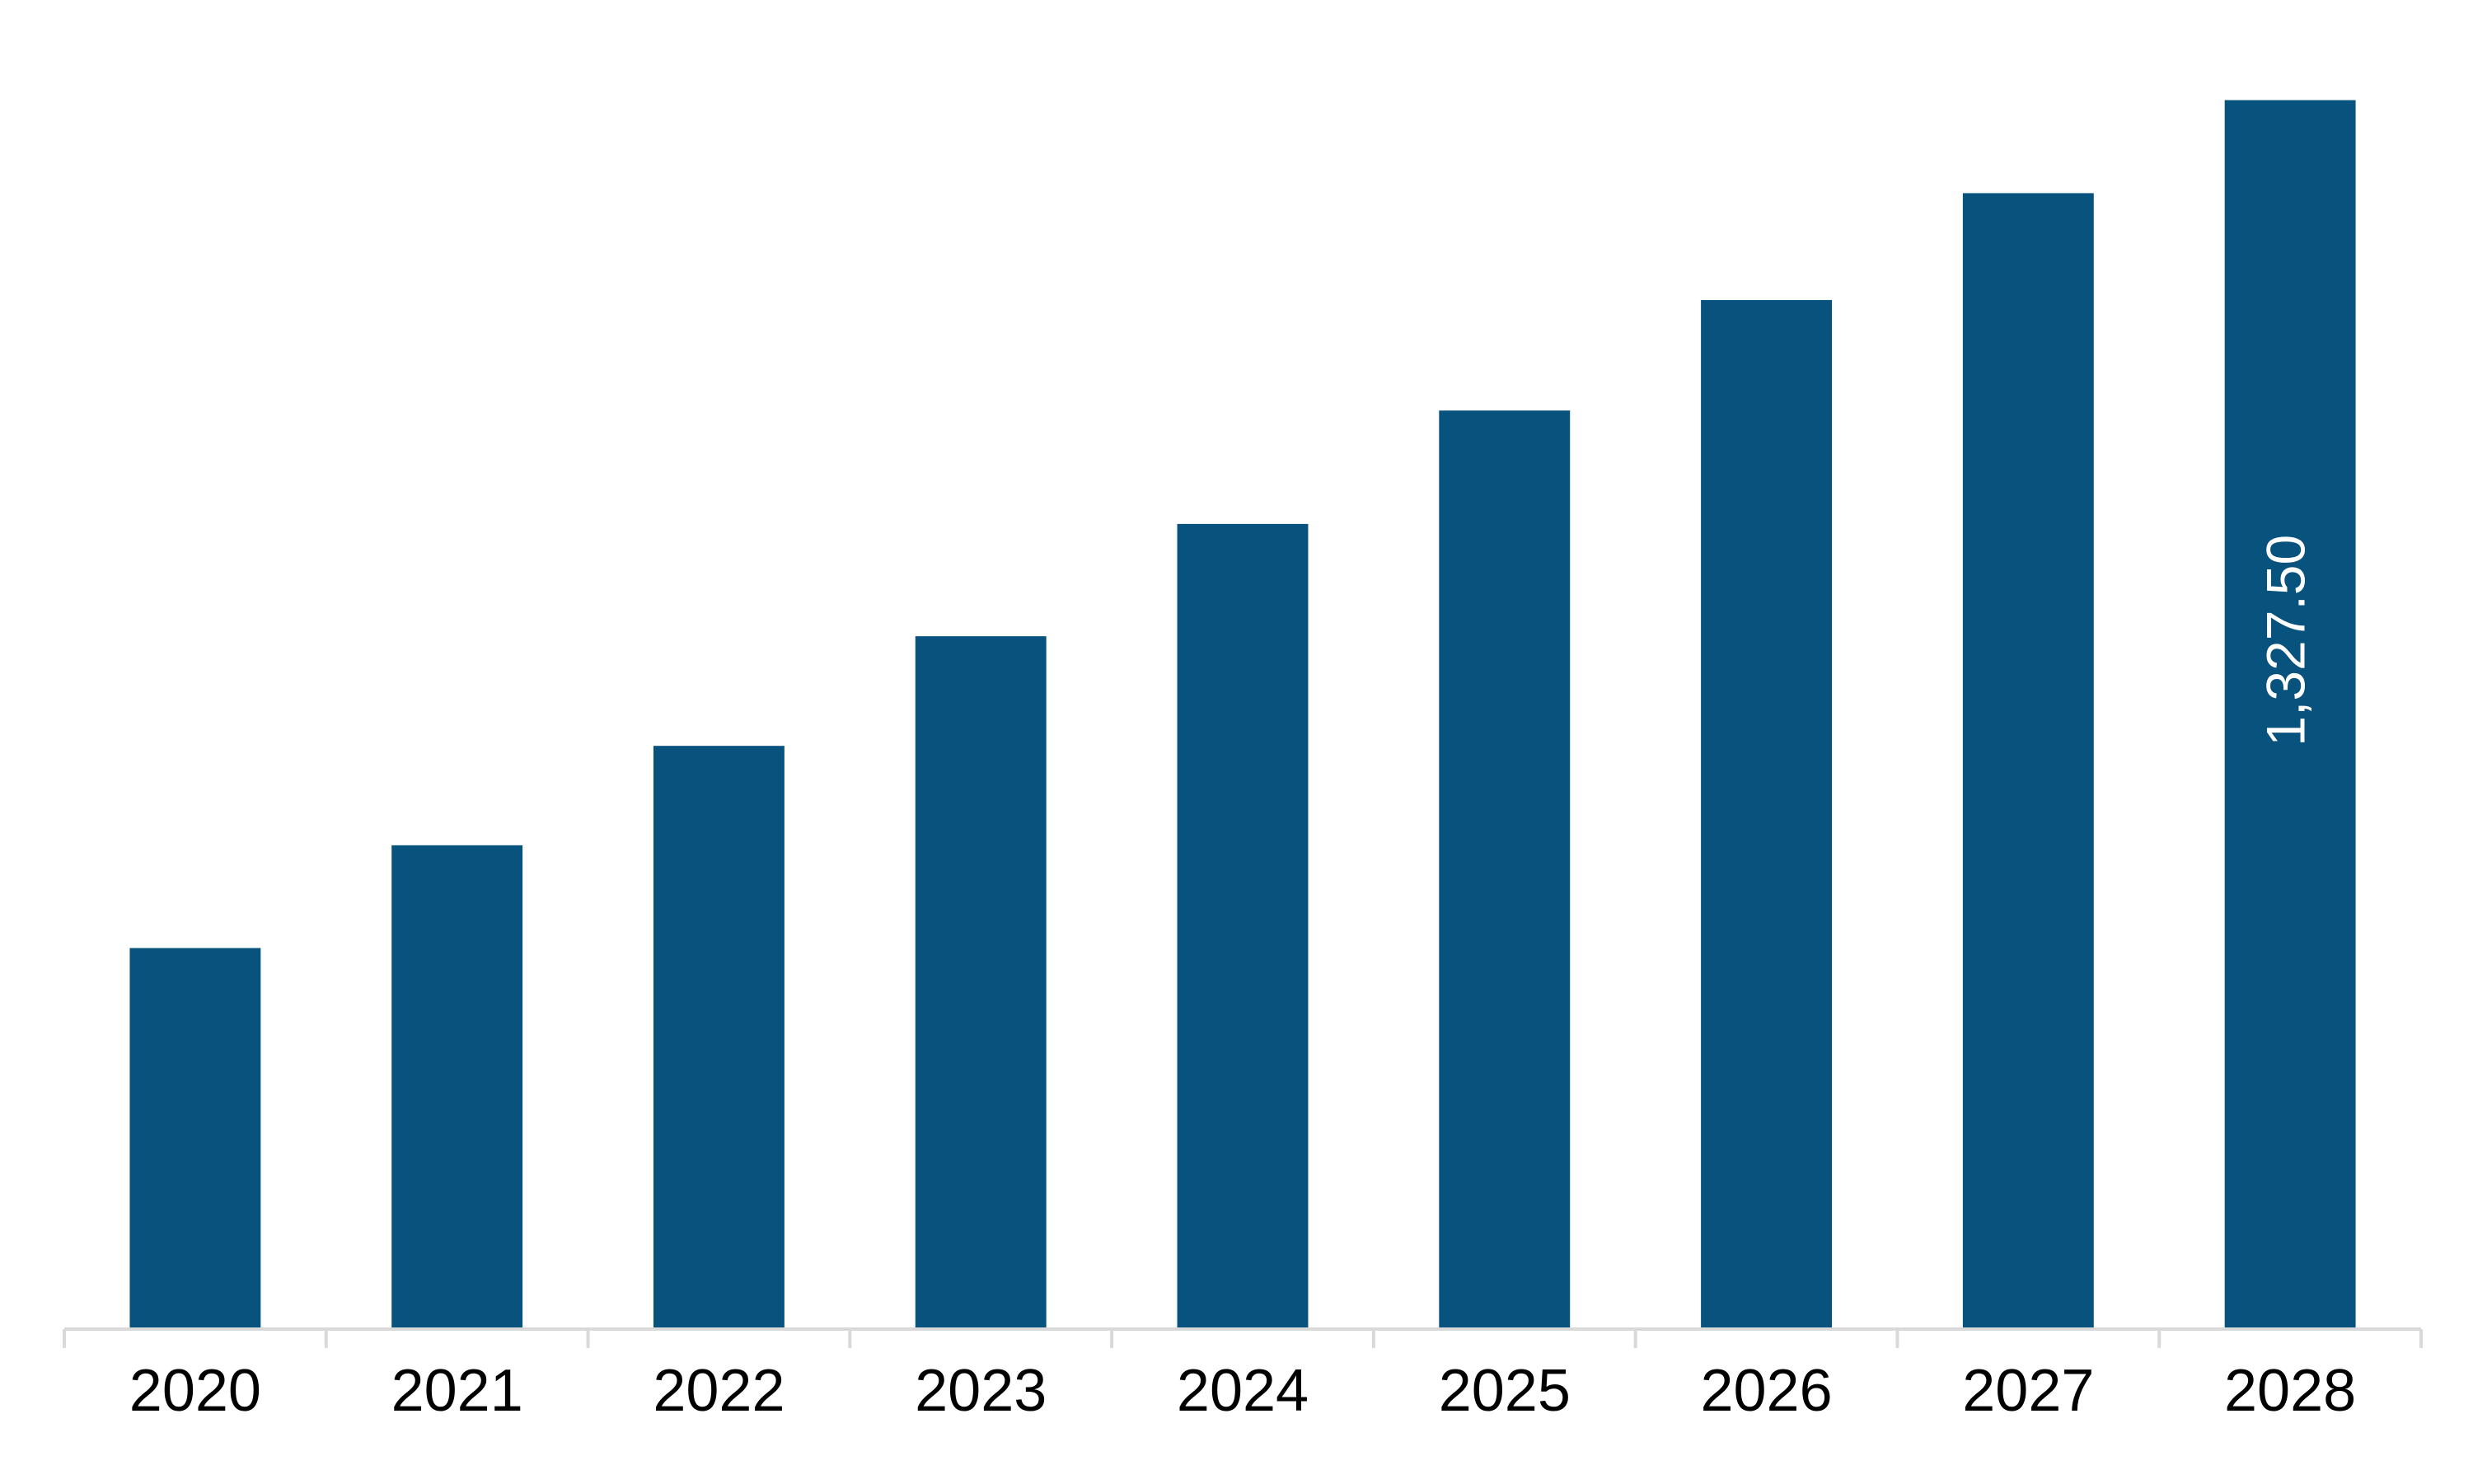  What do you see at coordinates (457, 1391) in the screenshot?
I see `x-tick-label-2021: 2021` at bounding box center [457, 1391].